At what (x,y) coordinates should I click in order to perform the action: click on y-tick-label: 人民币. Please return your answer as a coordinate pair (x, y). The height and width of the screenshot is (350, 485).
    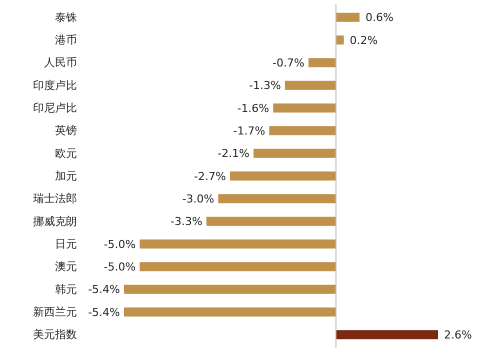
    Looking at the image, I should click on (60, 63).